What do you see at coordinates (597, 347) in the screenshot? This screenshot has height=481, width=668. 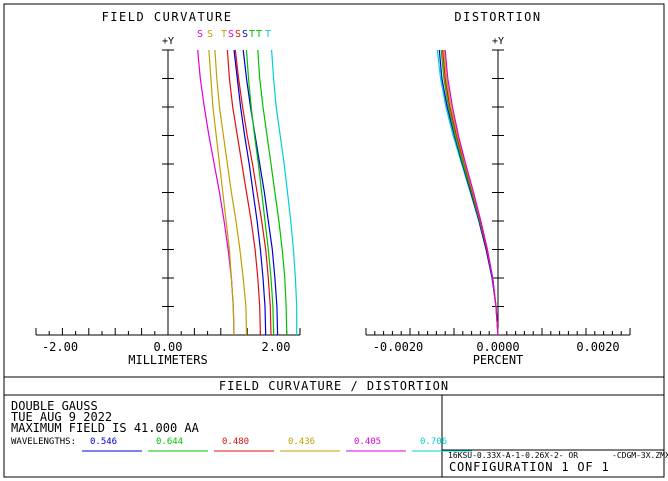 I see `dist-x-tick-label: 0.0020` at bounding box center [597, 347].